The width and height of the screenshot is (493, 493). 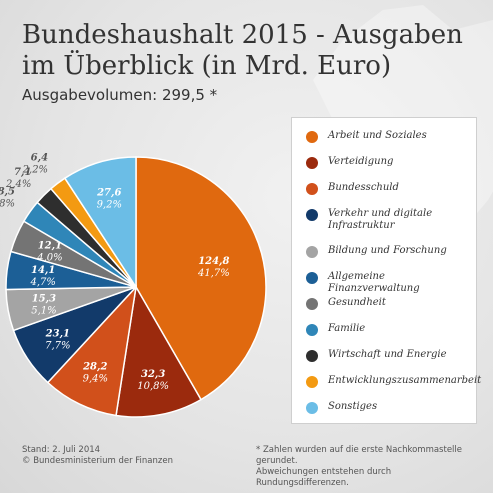 I want to click on legend-label: Gesundheit, so click(x=357, y=302).